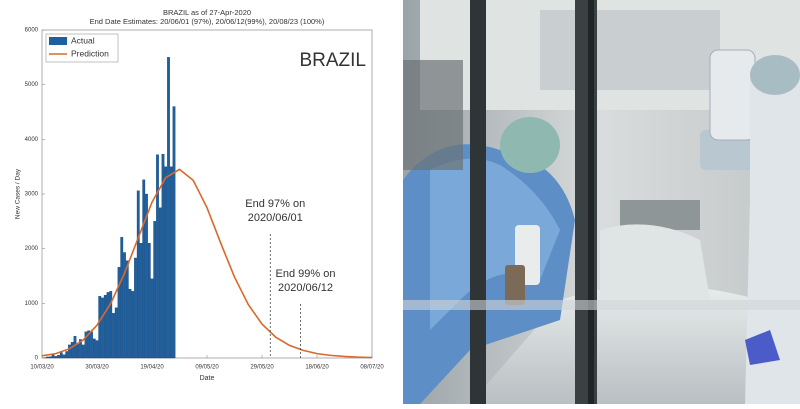 The width and height of the screenshot is (800, 409). What do you see at coordinates (58, 41) in the screenshot?
I see `legend-swatch` at bounding box center [58, 41].